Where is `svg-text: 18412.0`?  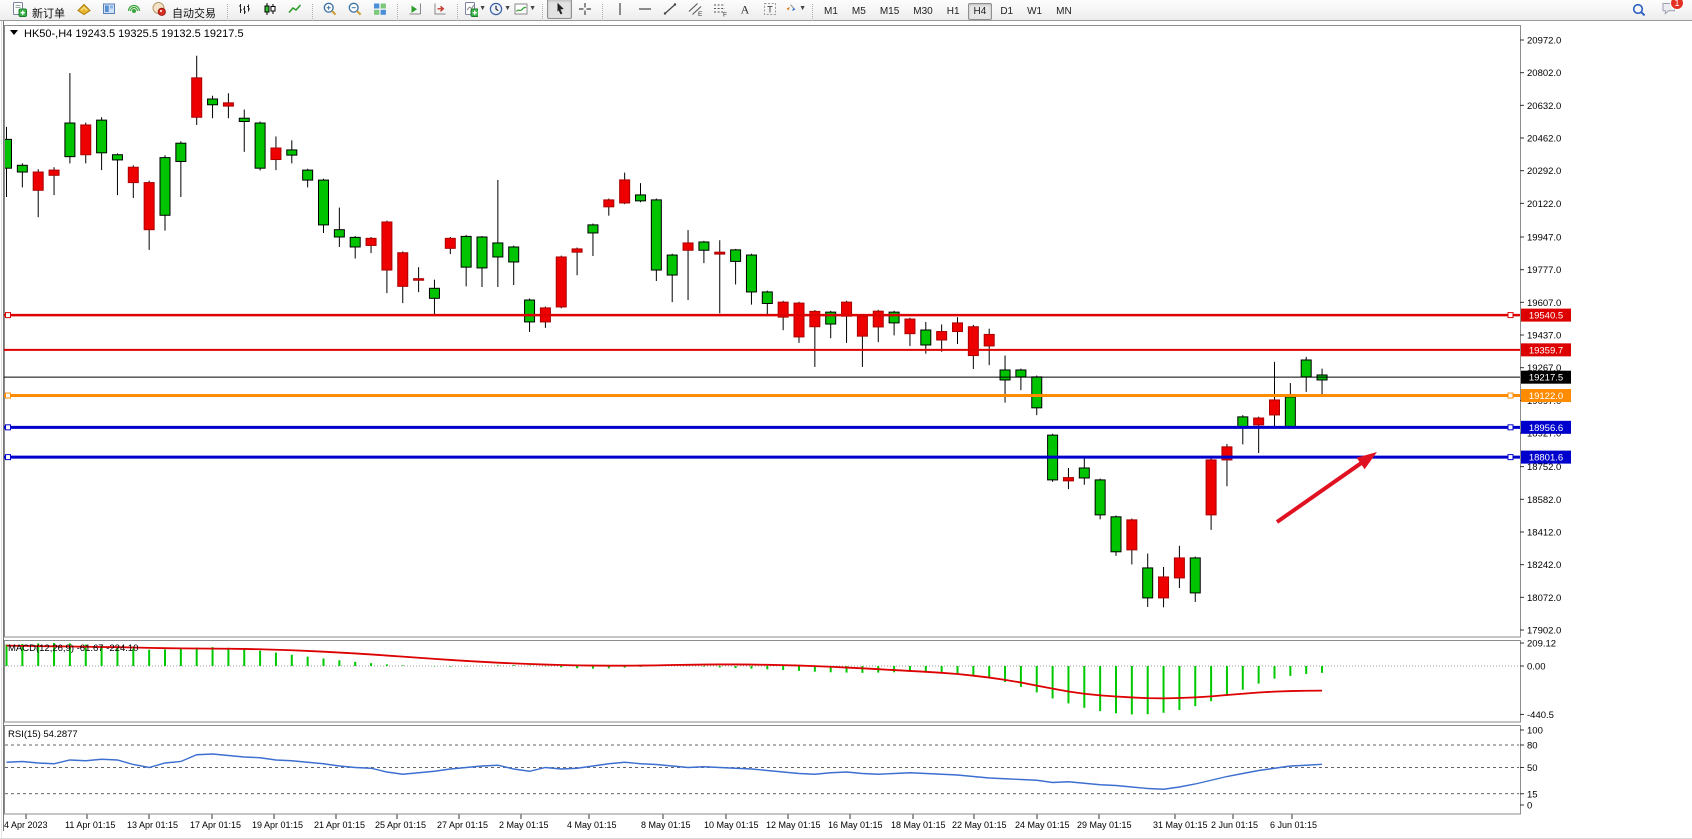
svg-text: 18412.0 is located at coordinates (1544, 532).